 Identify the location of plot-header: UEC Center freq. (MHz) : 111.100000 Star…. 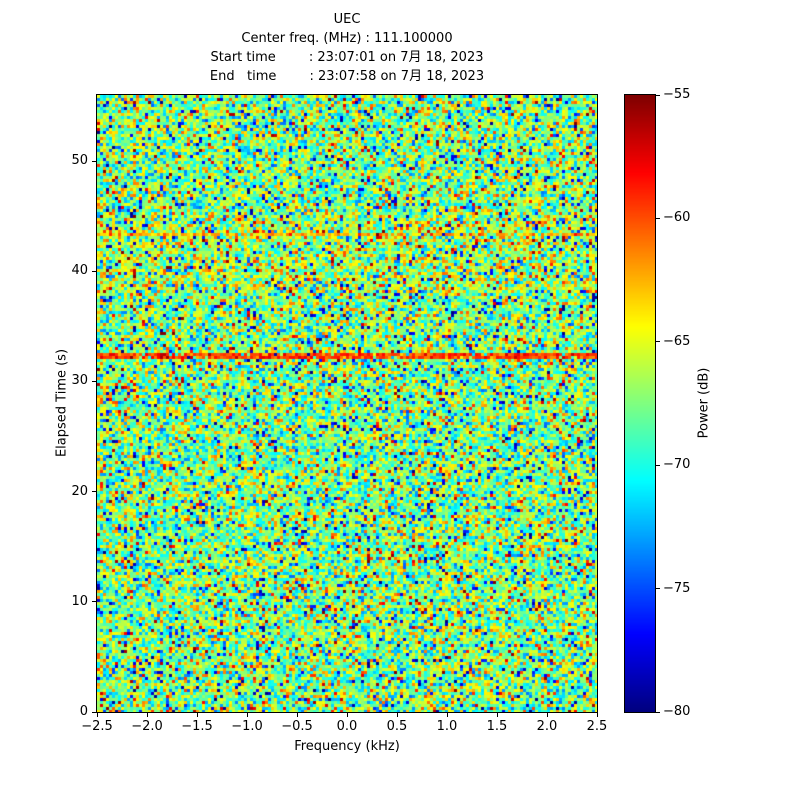
(347, 48).